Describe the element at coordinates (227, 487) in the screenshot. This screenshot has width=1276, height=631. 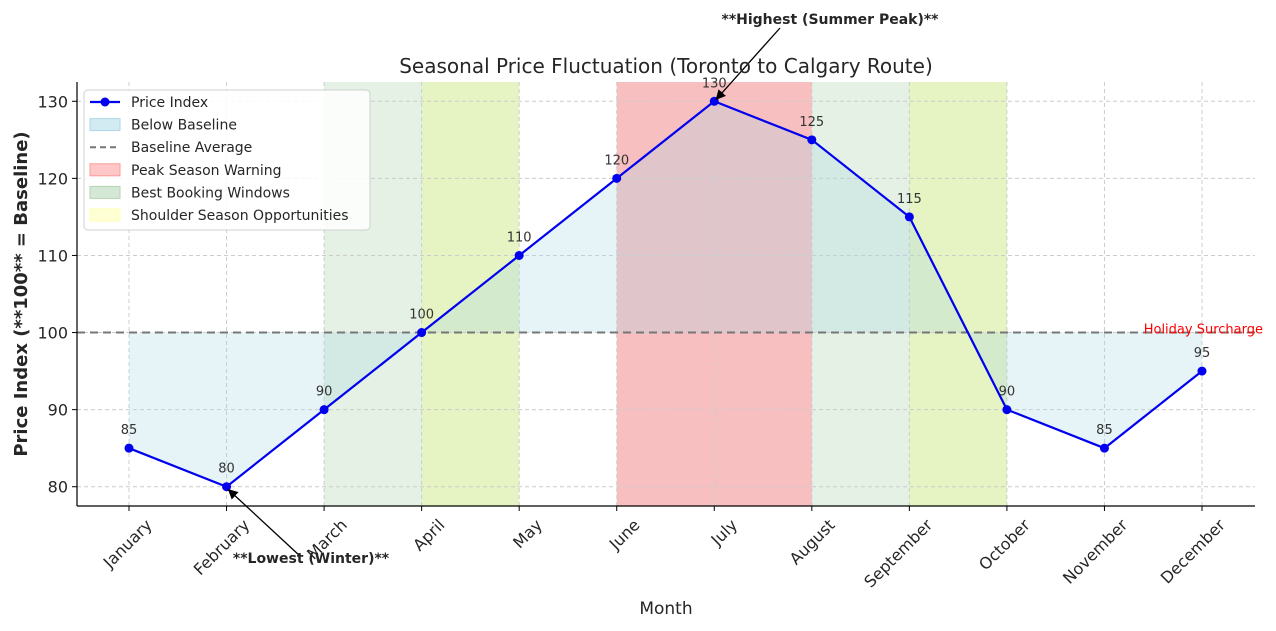
I see `price-point-february` at that location.